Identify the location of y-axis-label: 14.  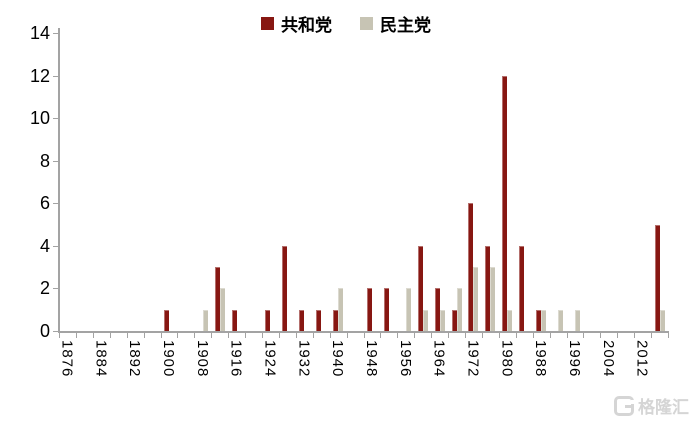
(39, 33).